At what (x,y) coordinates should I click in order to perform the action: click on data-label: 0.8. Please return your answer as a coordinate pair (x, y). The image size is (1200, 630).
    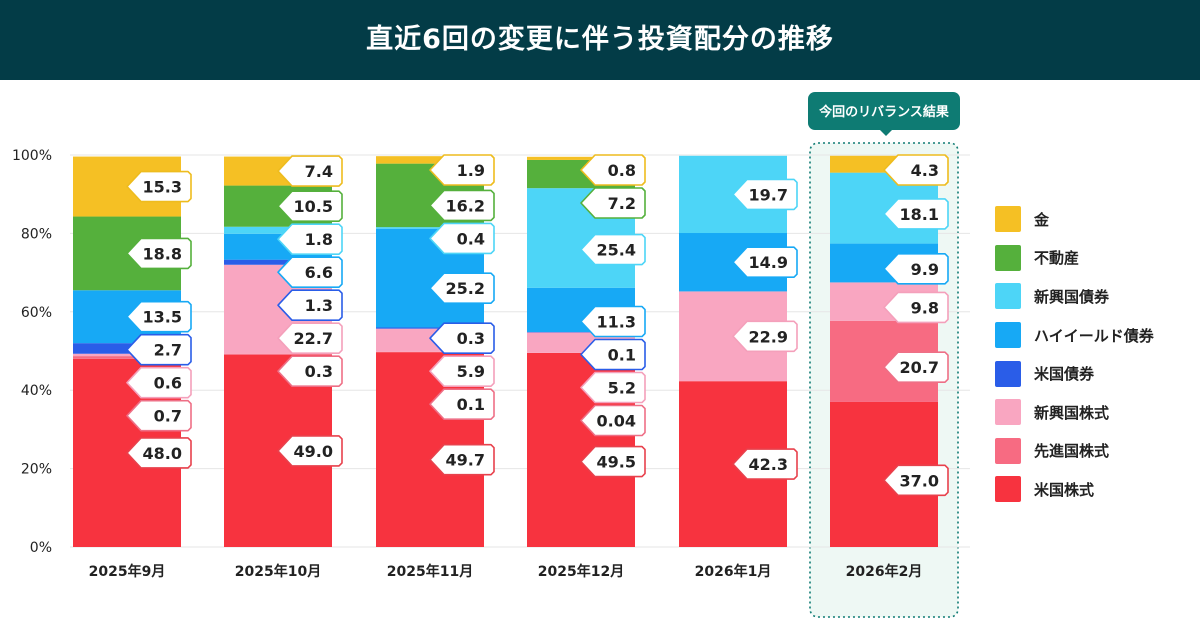
    Looking at the image, I should click on (622, 170).